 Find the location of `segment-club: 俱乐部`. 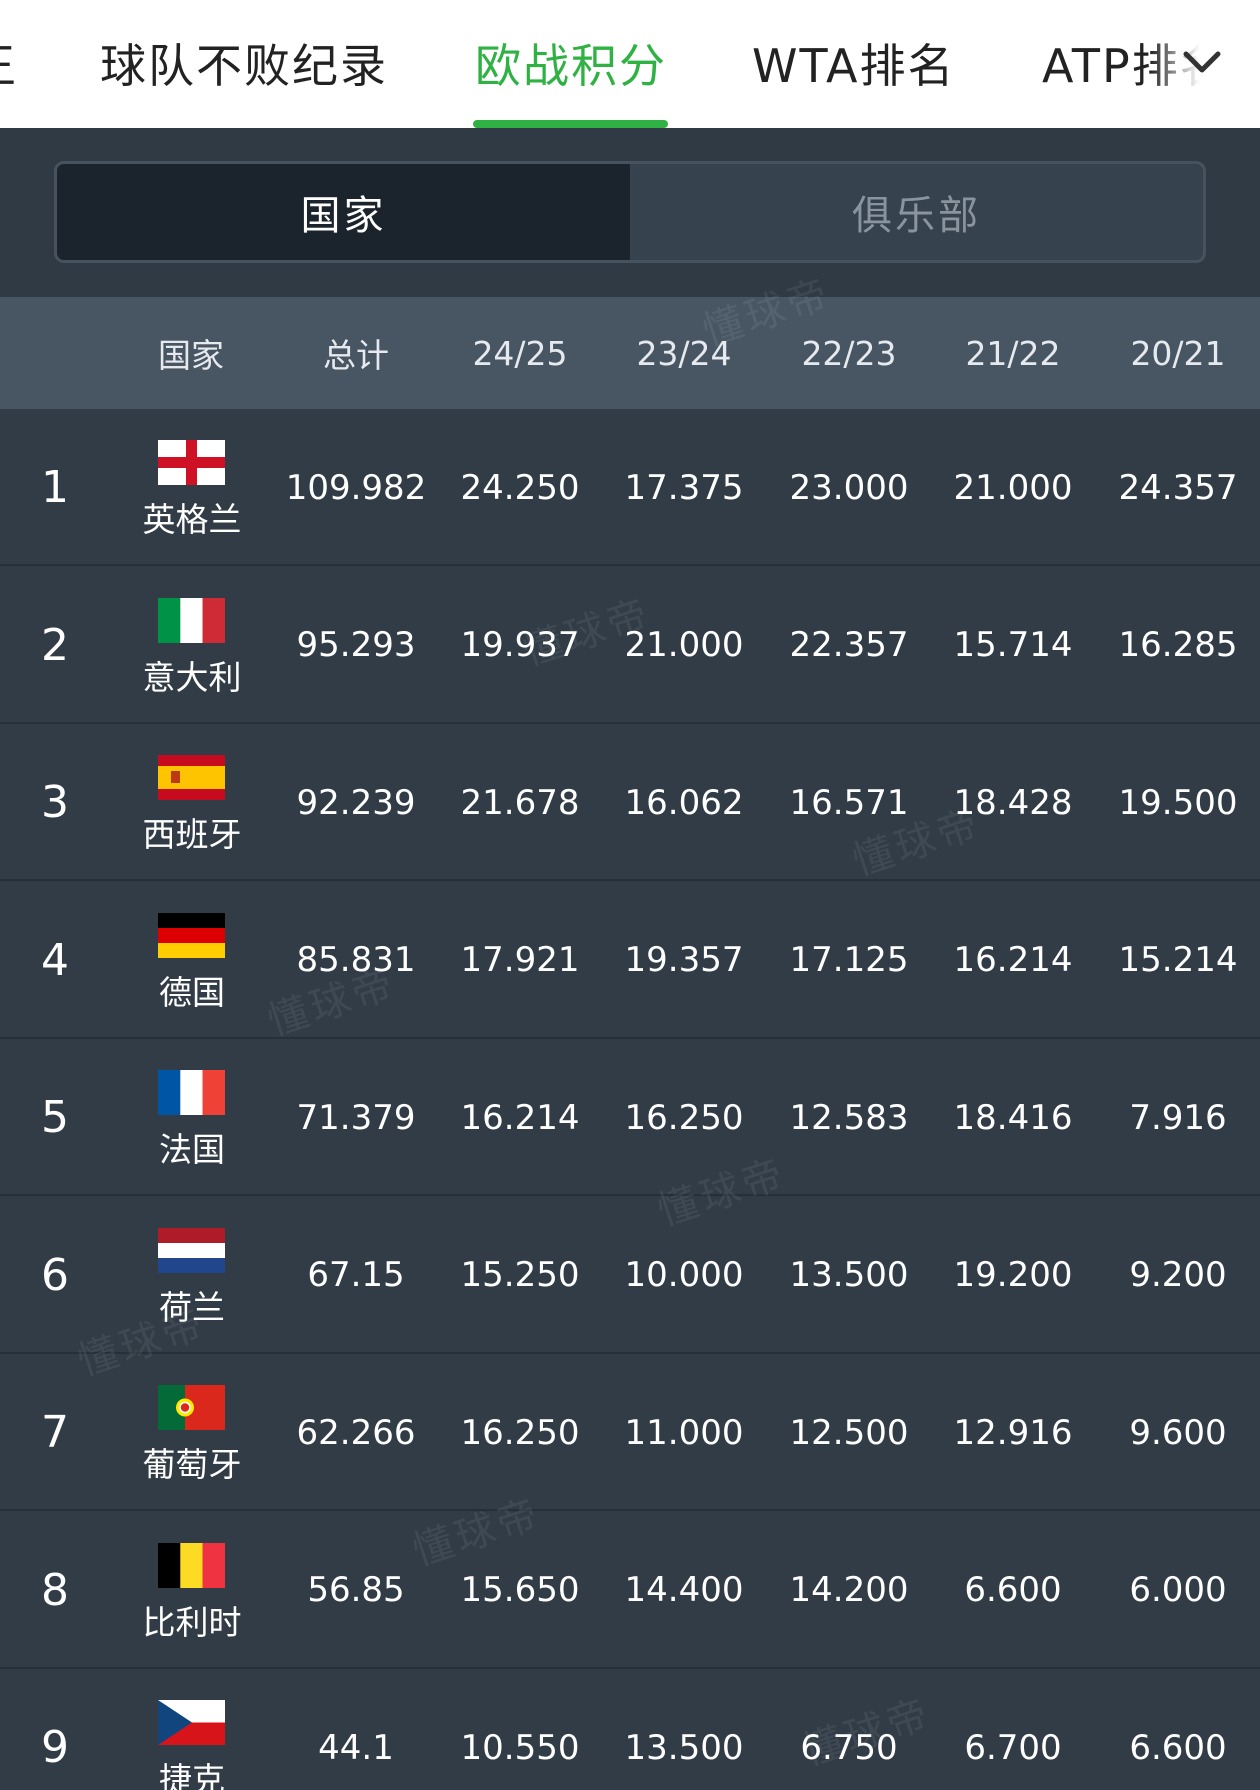

segment-club: 俱乐部 is located at coordinates (916, 216).